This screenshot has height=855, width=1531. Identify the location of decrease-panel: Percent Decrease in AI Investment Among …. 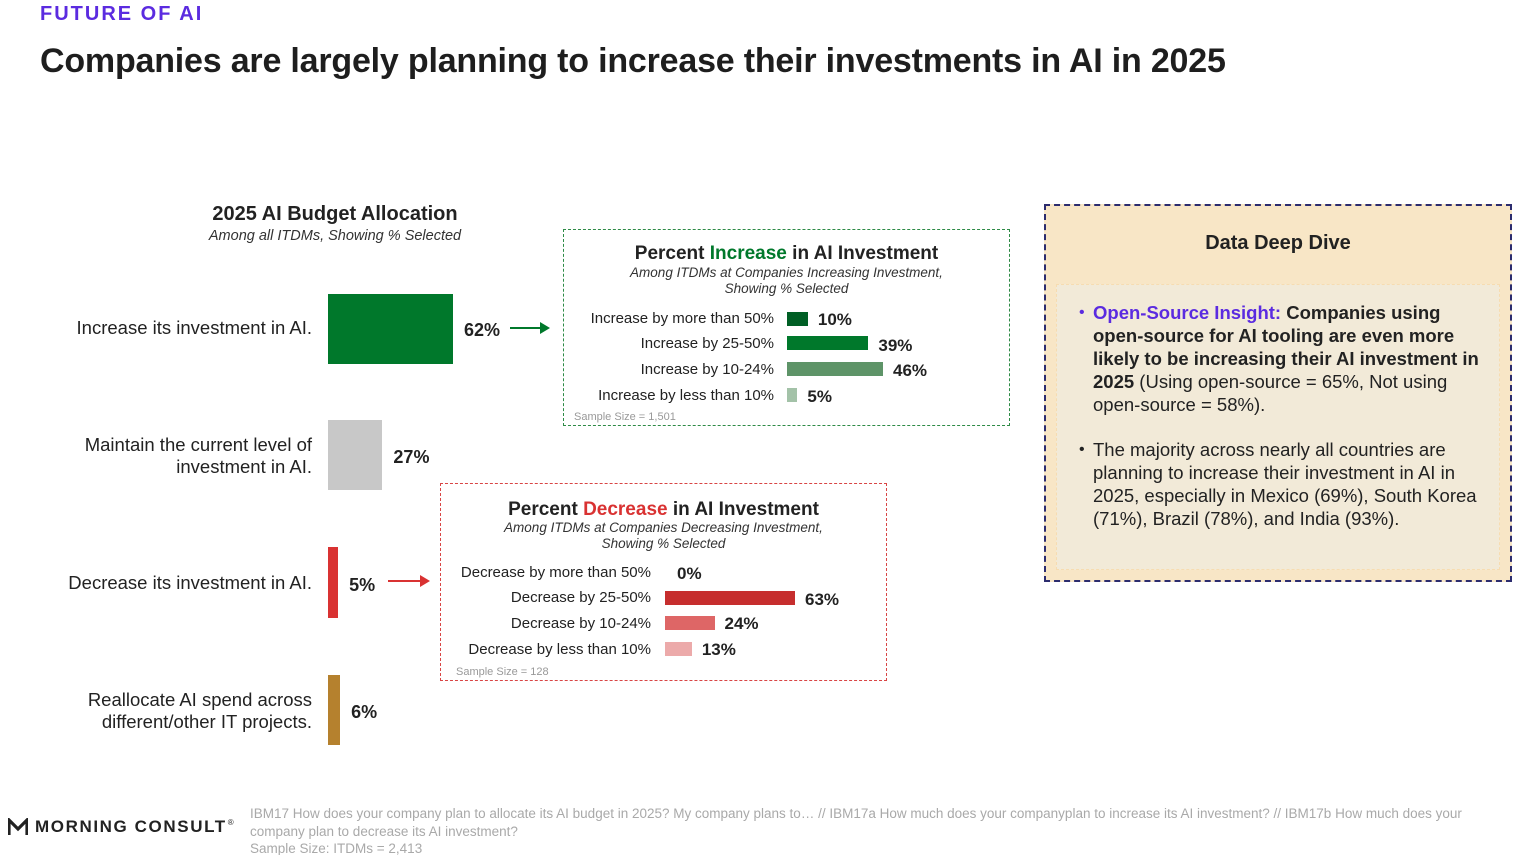
(663, 582).